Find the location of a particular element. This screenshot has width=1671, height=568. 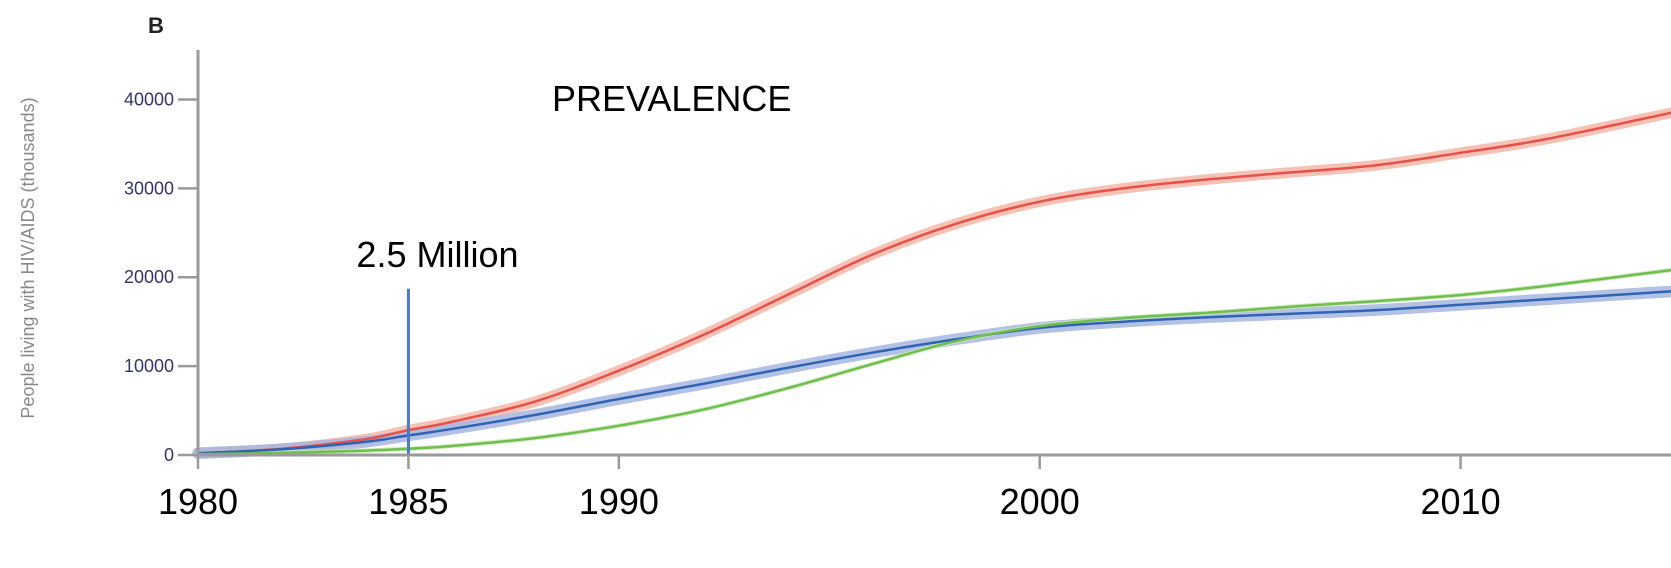

y-axis-title: People living with HIV/AIDS (thousands) is located at coordinates (28, 257).